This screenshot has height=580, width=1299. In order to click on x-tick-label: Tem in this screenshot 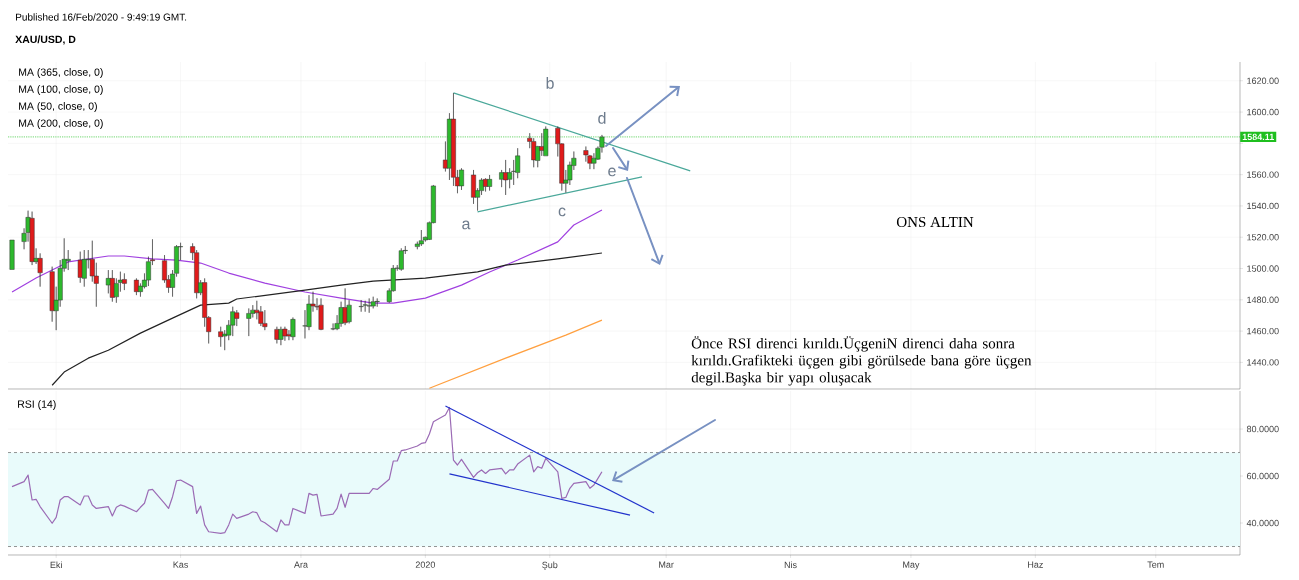, I will do `click(1155, 564)`.